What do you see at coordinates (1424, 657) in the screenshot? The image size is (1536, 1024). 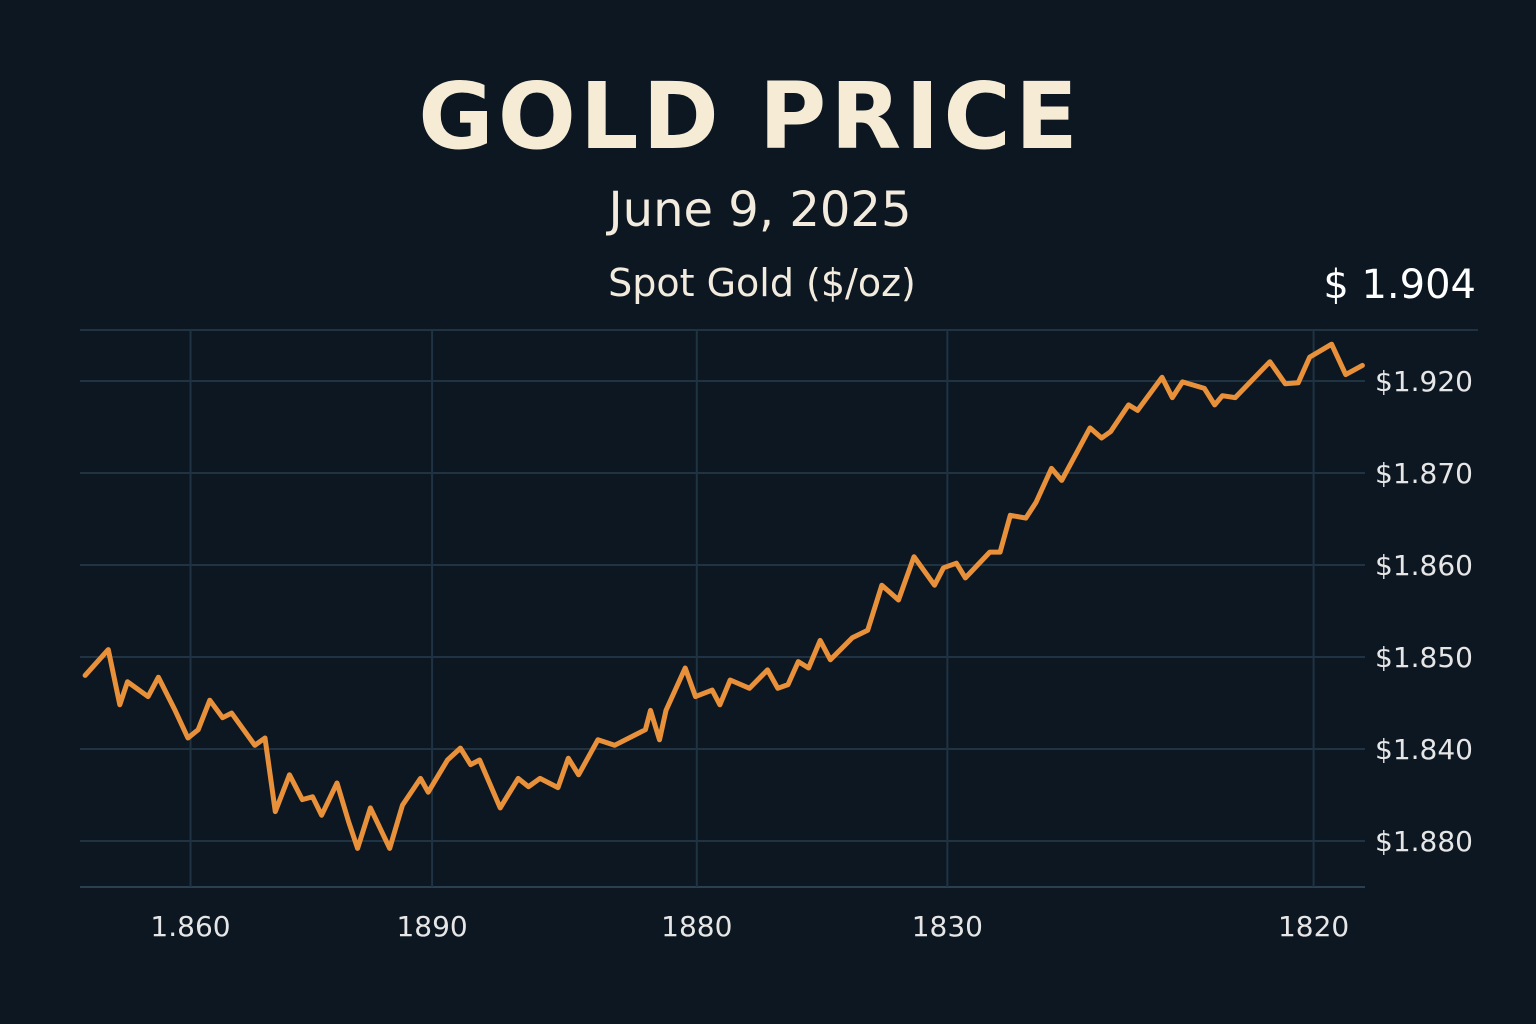 I see `y-tick-label: $1.850` at bounding box center [1424, 657].